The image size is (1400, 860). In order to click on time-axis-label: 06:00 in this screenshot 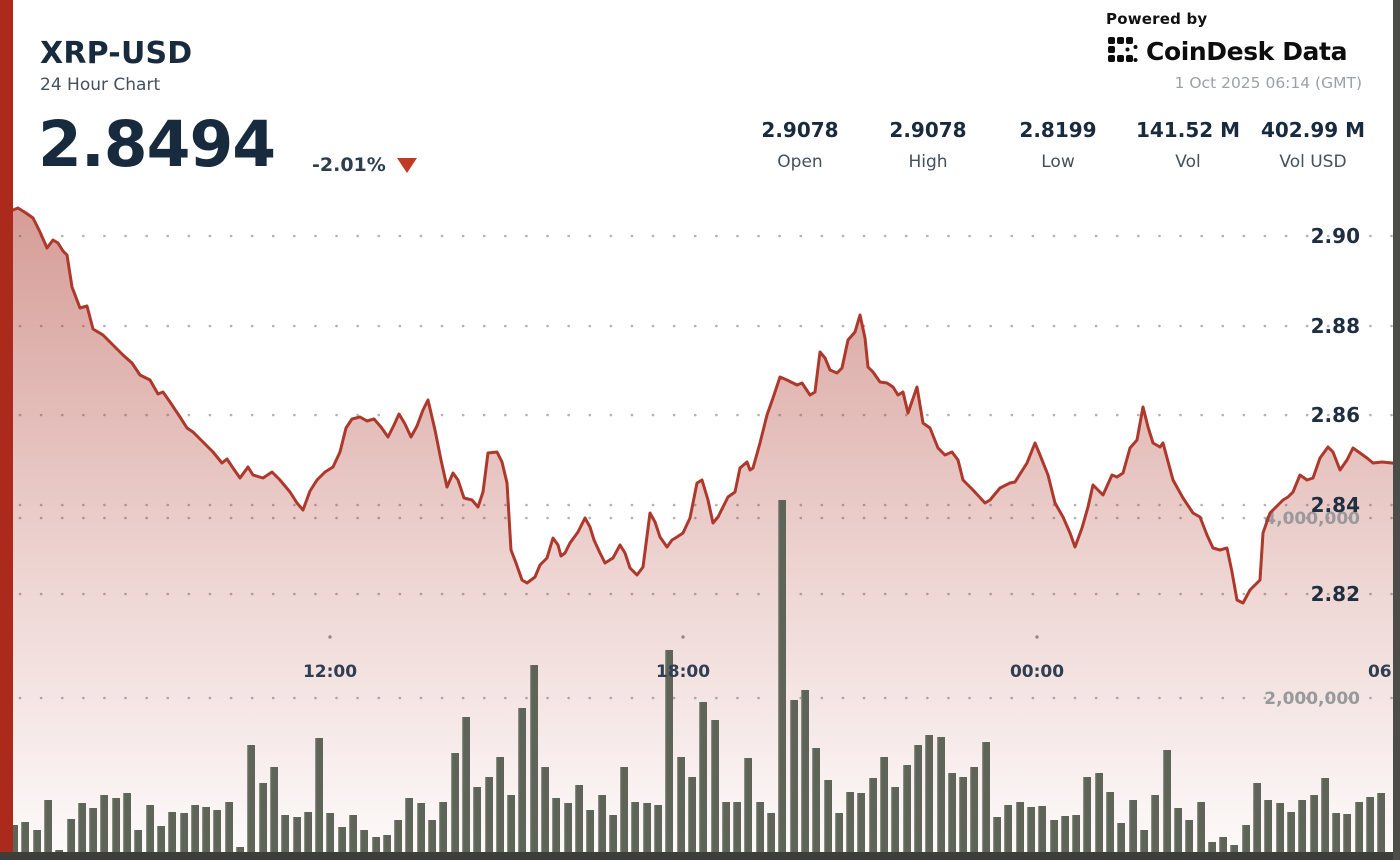, I will do `click(1383, 672)`.